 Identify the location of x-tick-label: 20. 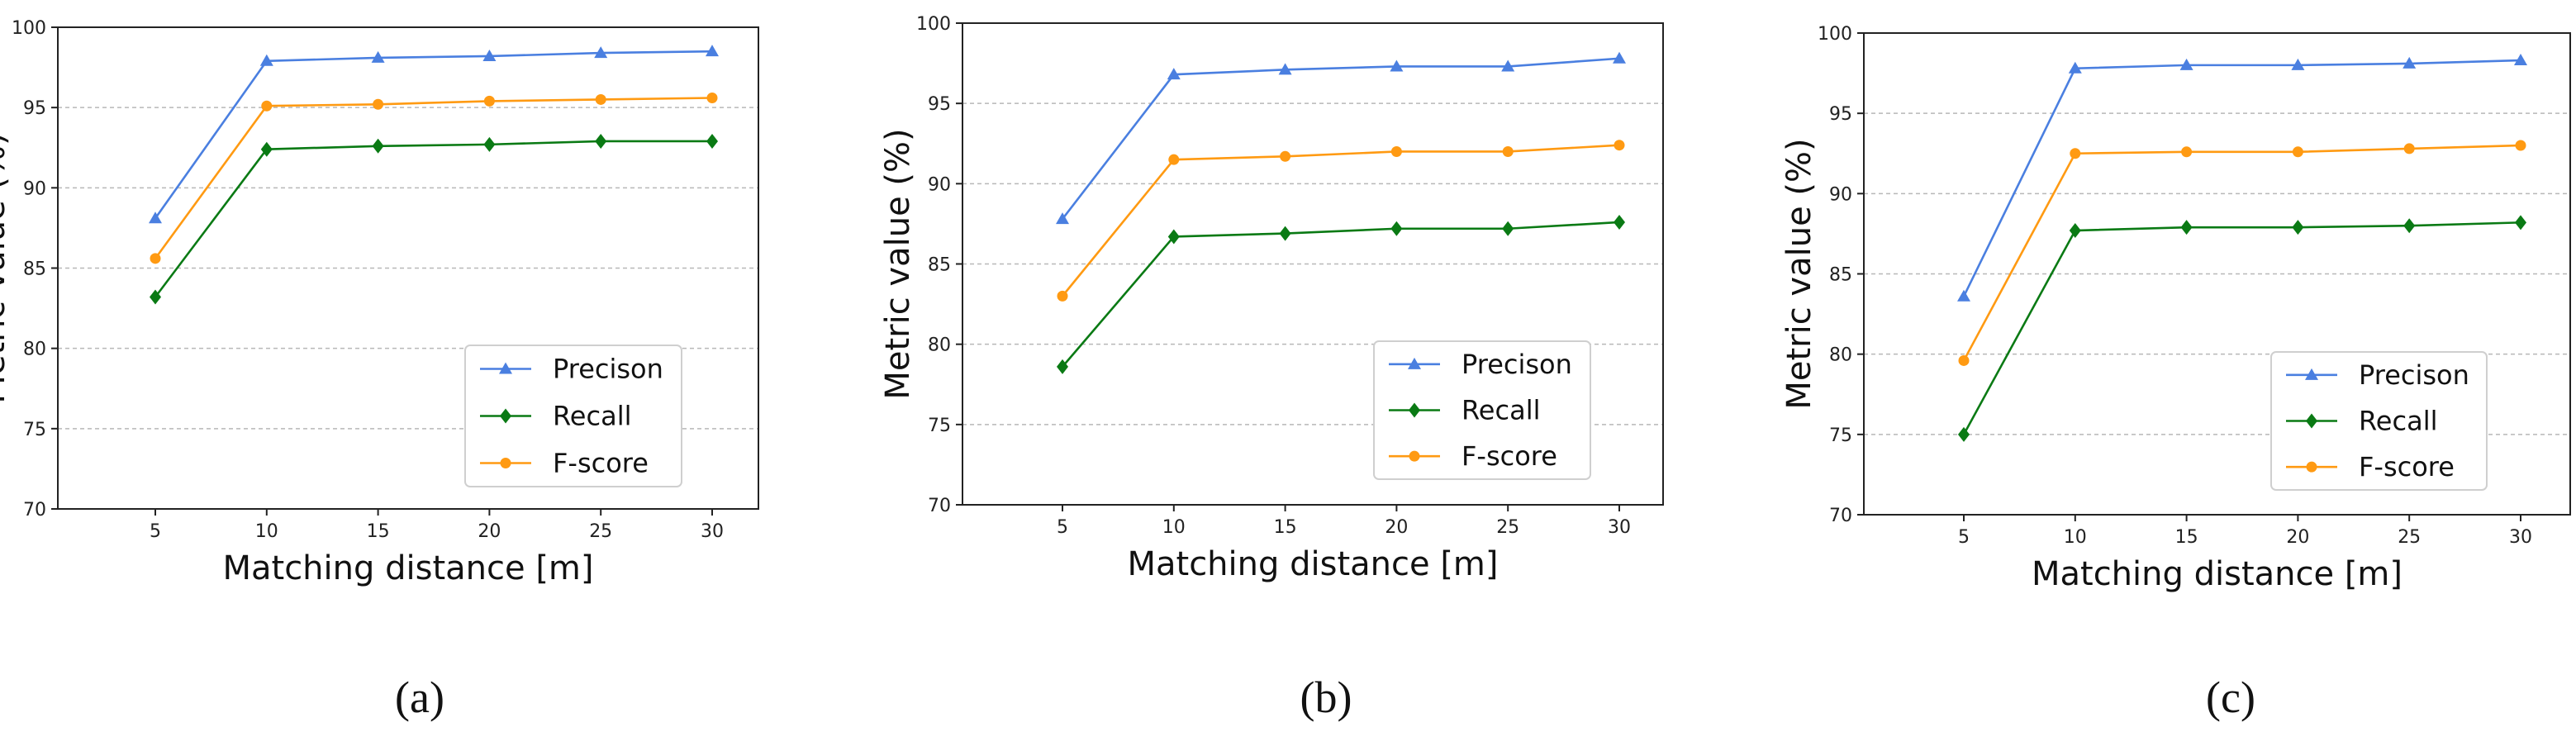
(2297, 537).